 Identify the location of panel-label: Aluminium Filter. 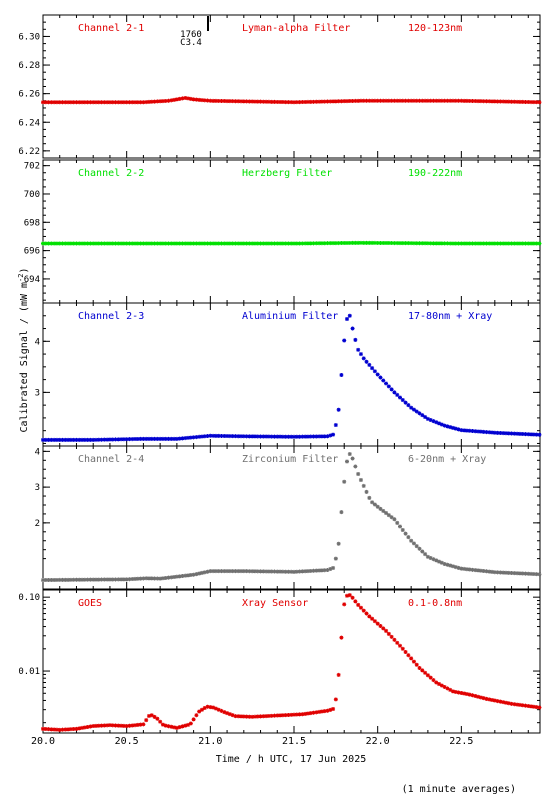
(290, 316).